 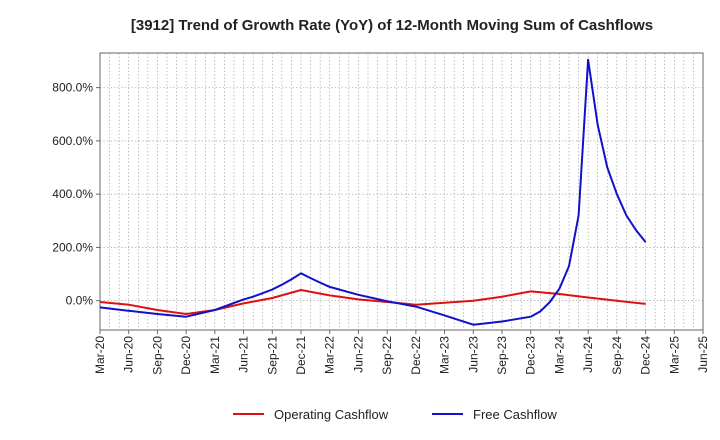 I want to click on x-tick-label: Sep-22, so click(x=387, y=355).